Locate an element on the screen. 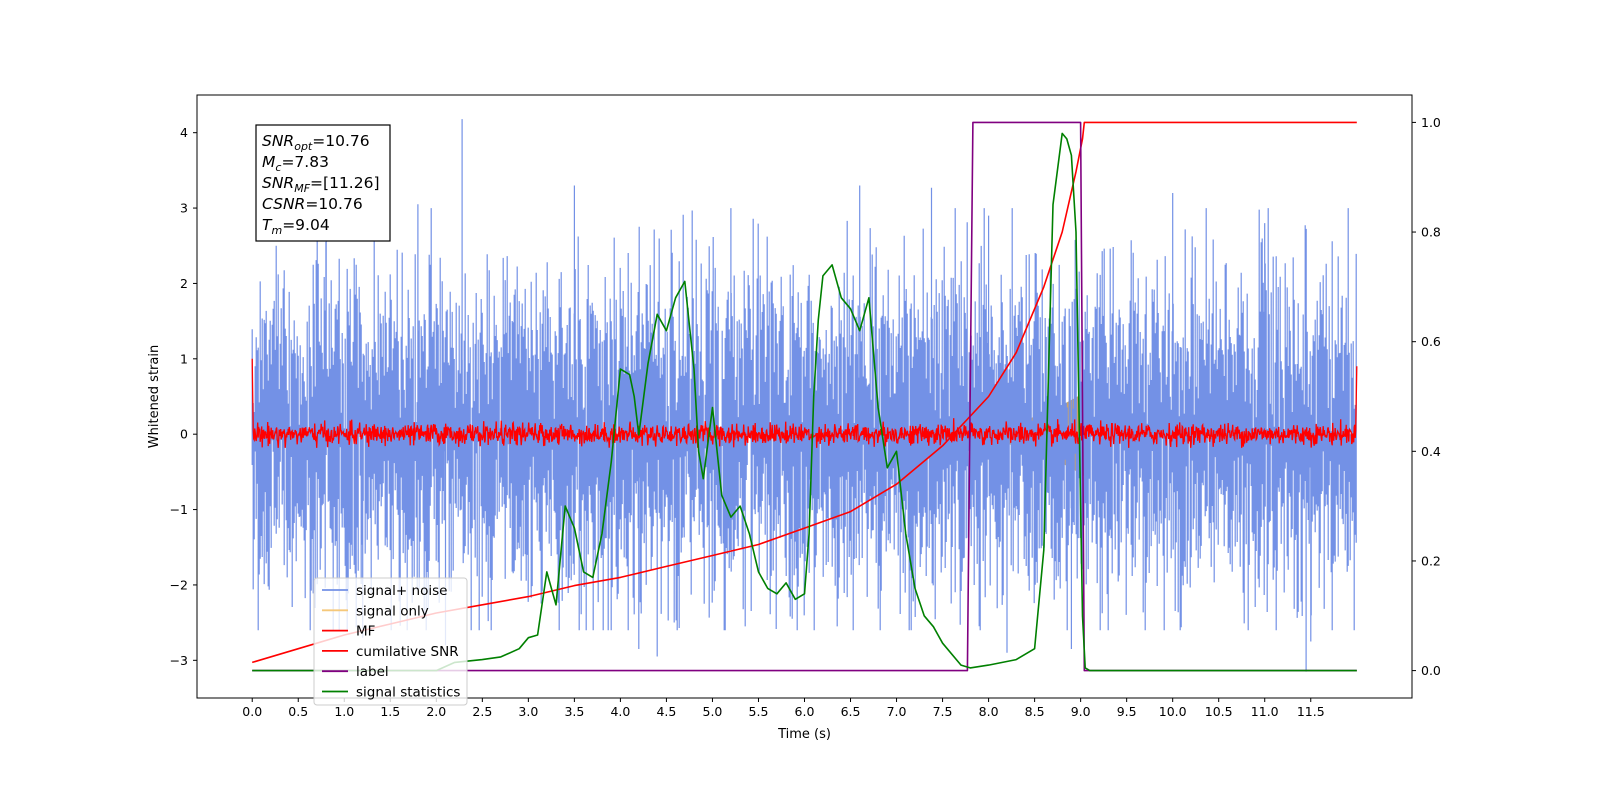  annotation-line: SNRopt=10.76 is located at coordinates (316, 142).